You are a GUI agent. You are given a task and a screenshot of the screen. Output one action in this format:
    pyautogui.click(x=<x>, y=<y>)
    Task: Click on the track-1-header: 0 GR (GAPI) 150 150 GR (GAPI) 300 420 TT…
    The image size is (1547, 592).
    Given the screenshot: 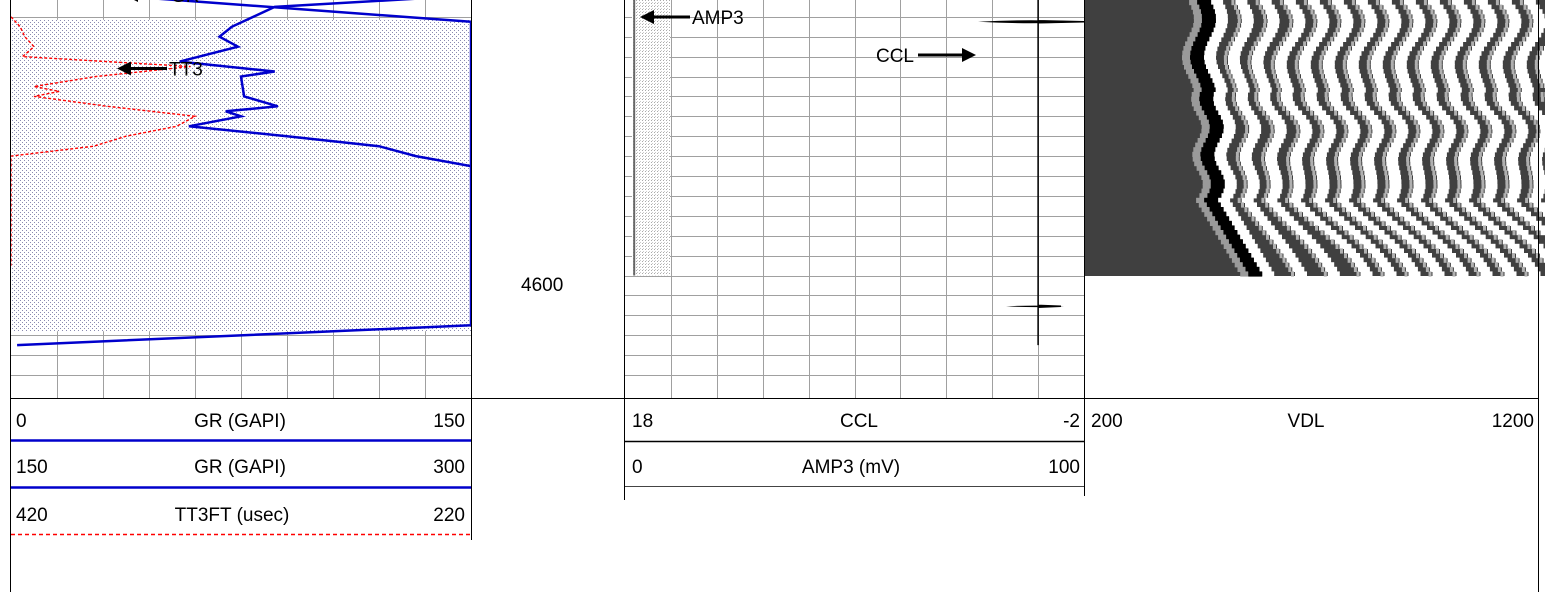 What is the action you would take?
    pyautogui.click(x=241, y=473)
    